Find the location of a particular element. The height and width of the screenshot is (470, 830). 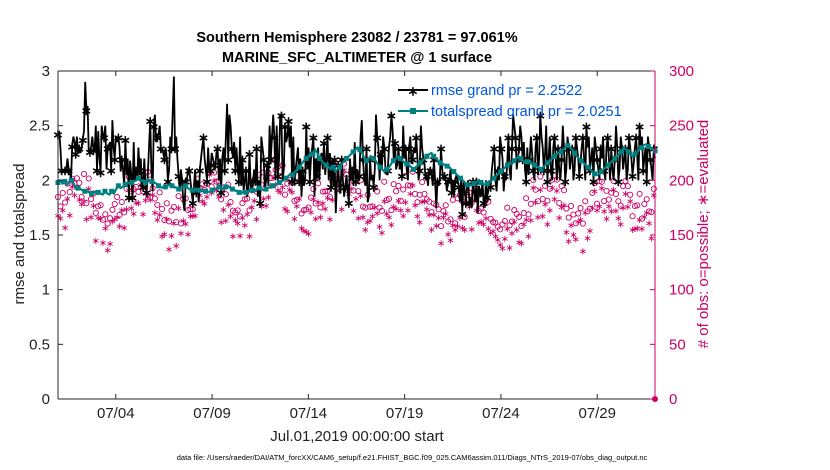

legend-marker is located at coordinates (413, 111).